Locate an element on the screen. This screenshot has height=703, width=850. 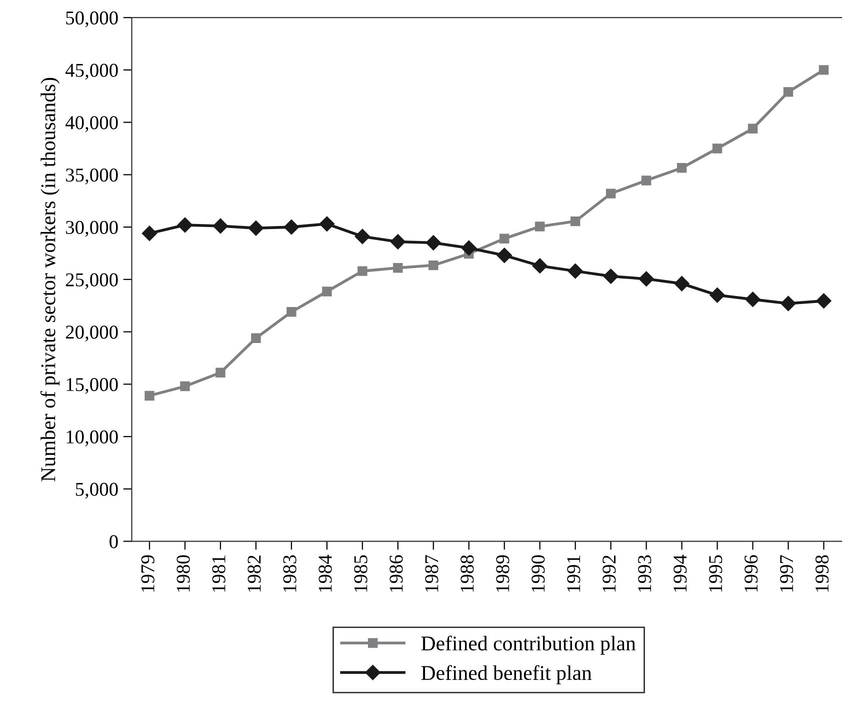
y-axis-title: Number of private sector workers (in thousands) is located at coordinates (50, 280).